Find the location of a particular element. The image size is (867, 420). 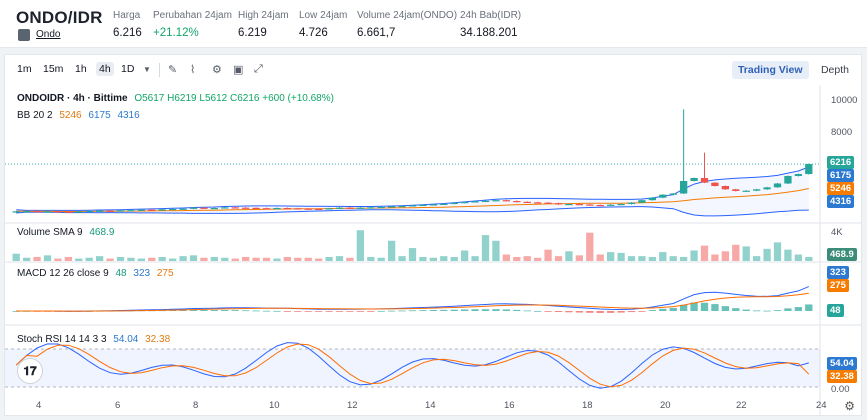

signal-tag: 275 is located at coordinates (838, 285).